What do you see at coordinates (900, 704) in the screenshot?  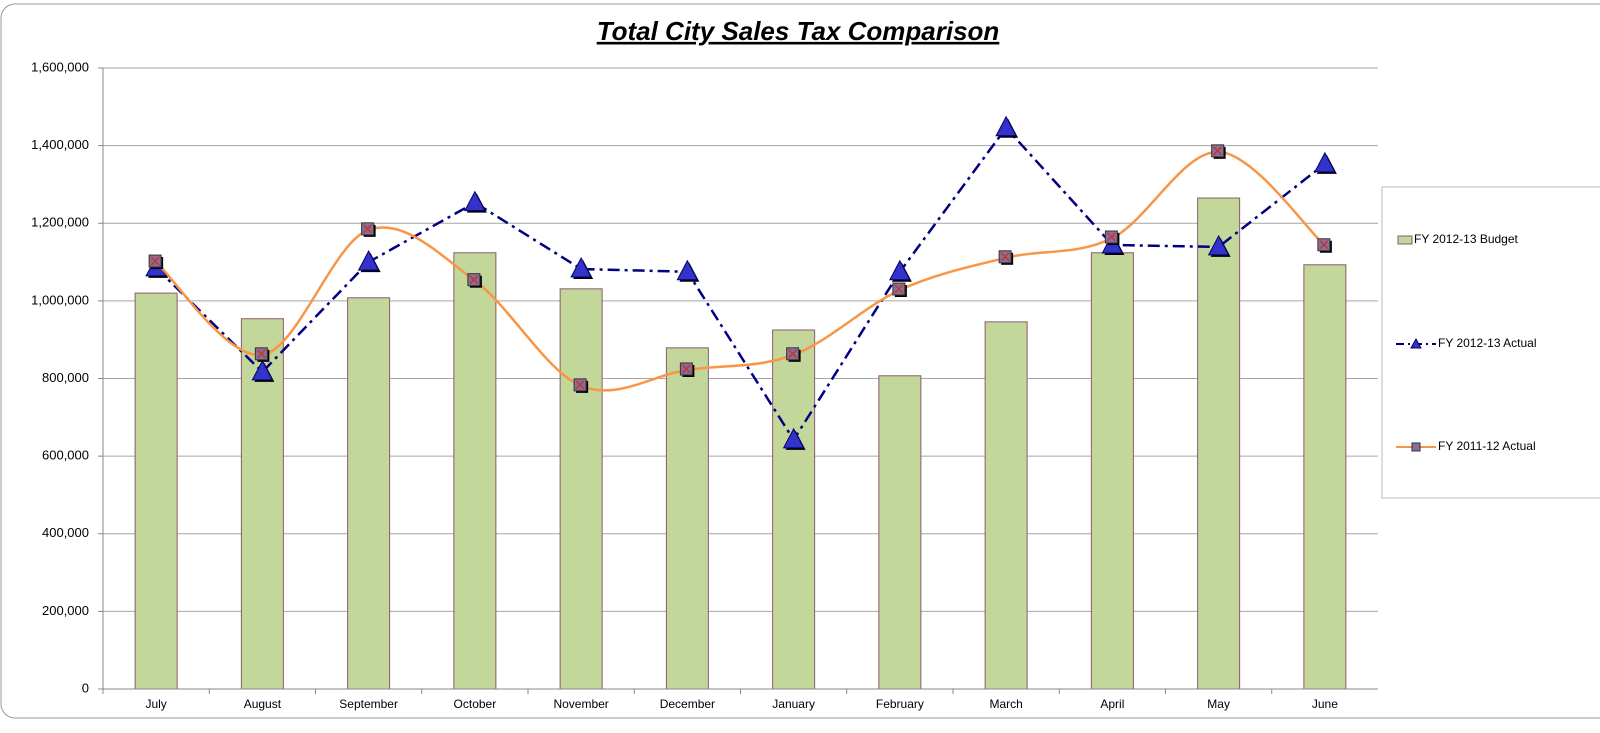 I see `x-tick-label: February` at bounding box center [900, 704].